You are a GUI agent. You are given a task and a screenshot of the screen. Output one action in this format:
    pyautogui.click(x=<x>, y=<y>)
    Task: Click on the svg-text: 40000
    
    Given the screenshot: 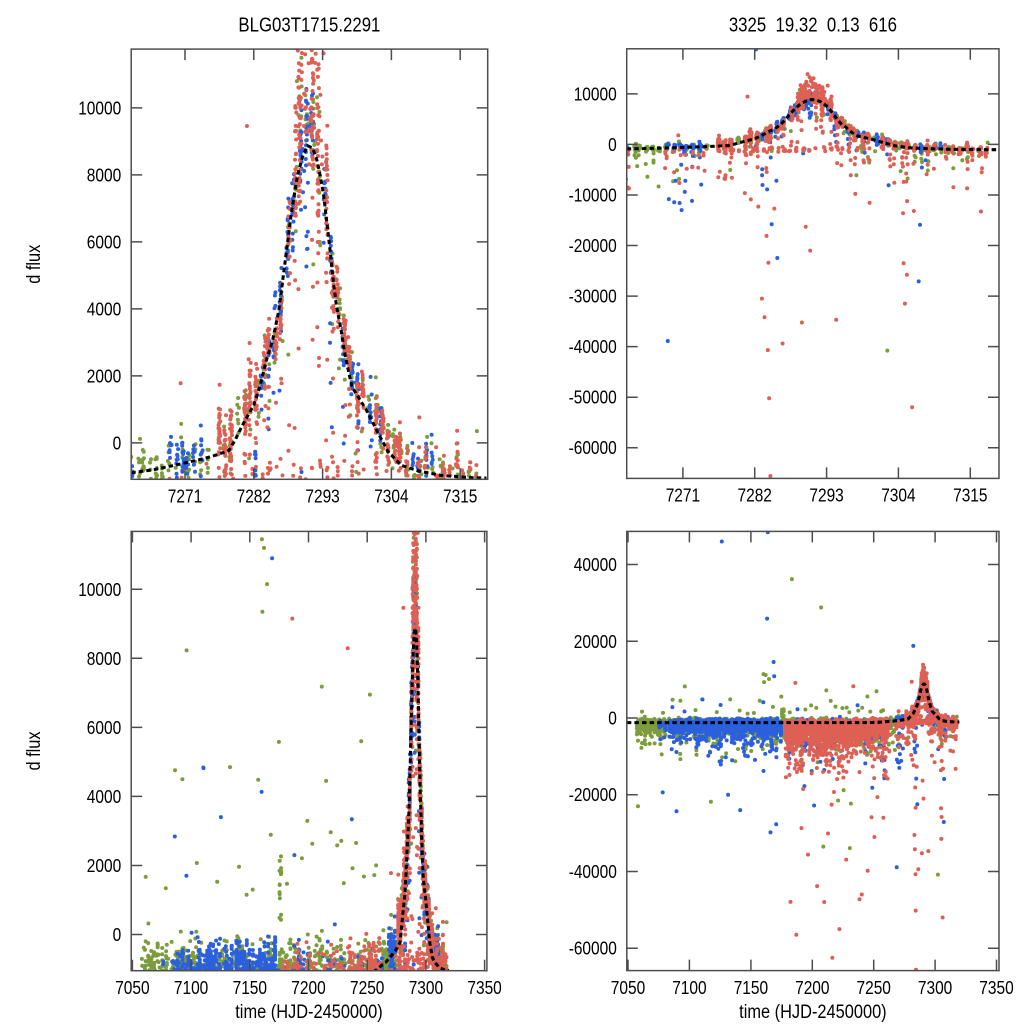 What is the action you would take?
    pyautogui.click(x=595, y=564)
    